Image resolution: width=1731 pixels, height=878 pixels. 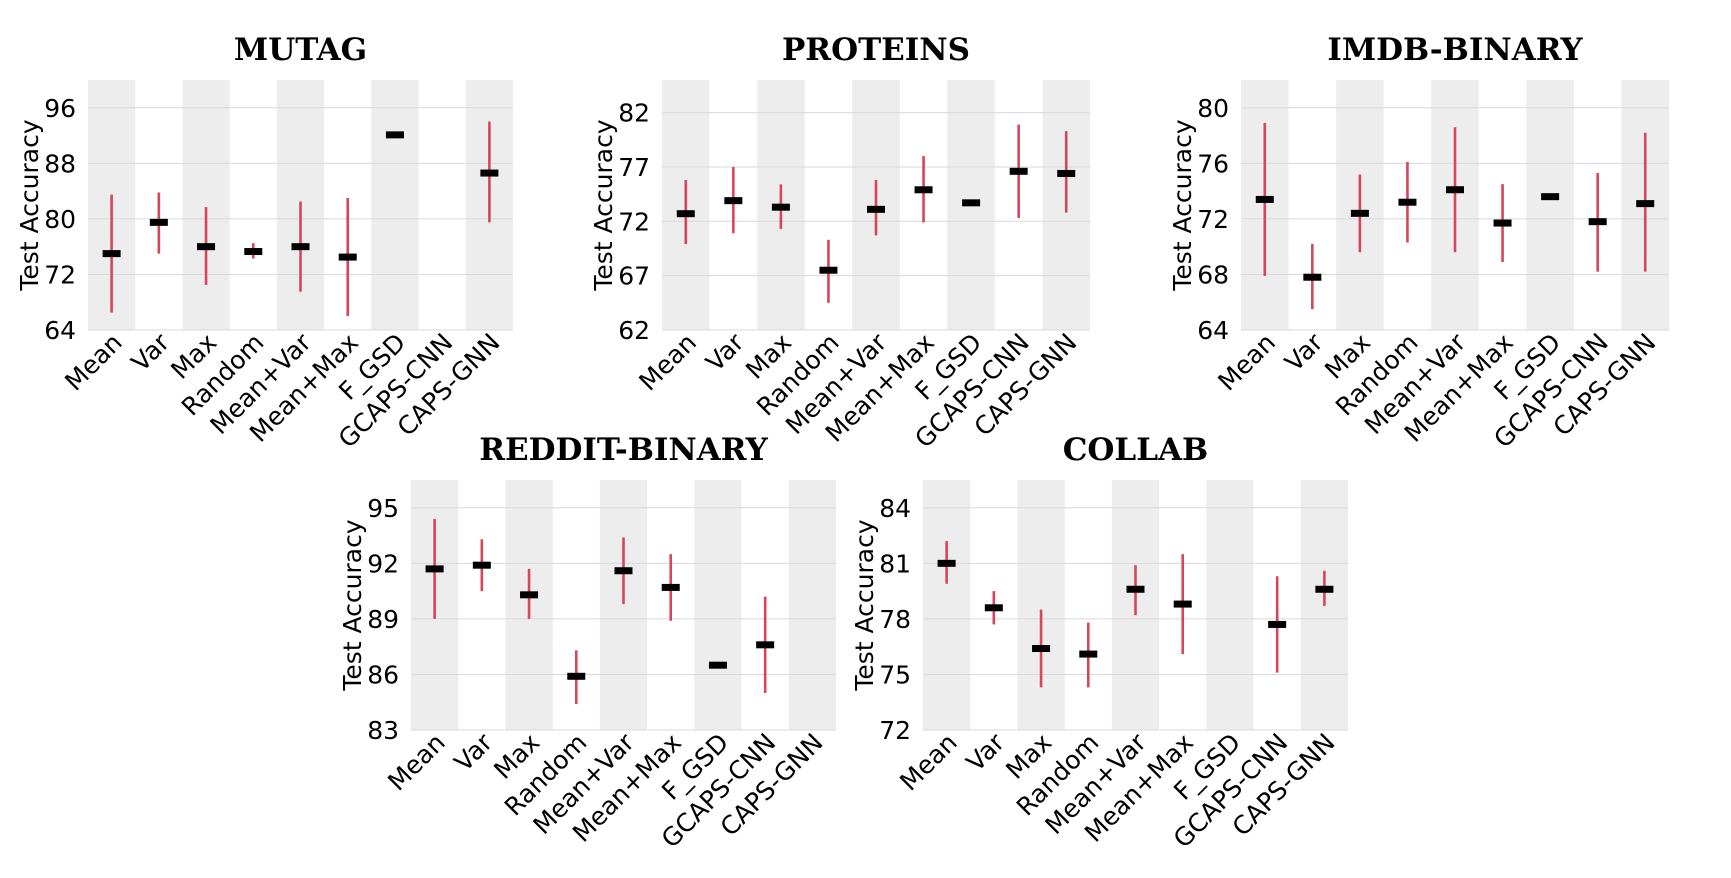 I want to click on y-tick-label: 95, so click(x=383, y=508).